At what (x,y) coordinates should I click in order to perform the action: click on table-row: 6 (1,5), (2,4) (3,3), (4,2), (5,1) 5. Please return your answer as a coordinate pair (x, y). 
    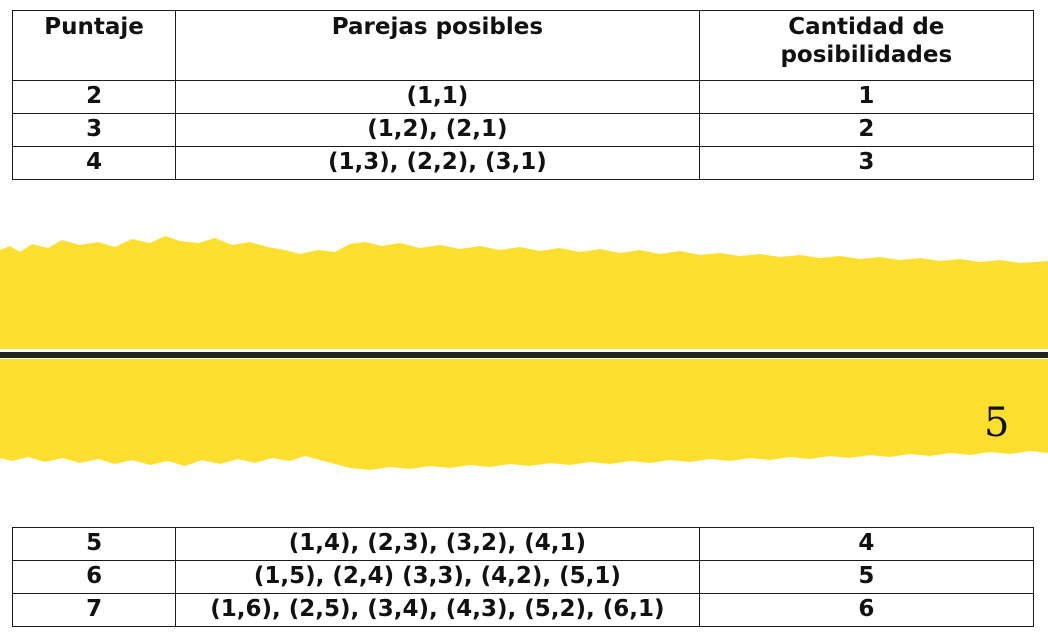
    Looking at the image, I should click on (523, 577).